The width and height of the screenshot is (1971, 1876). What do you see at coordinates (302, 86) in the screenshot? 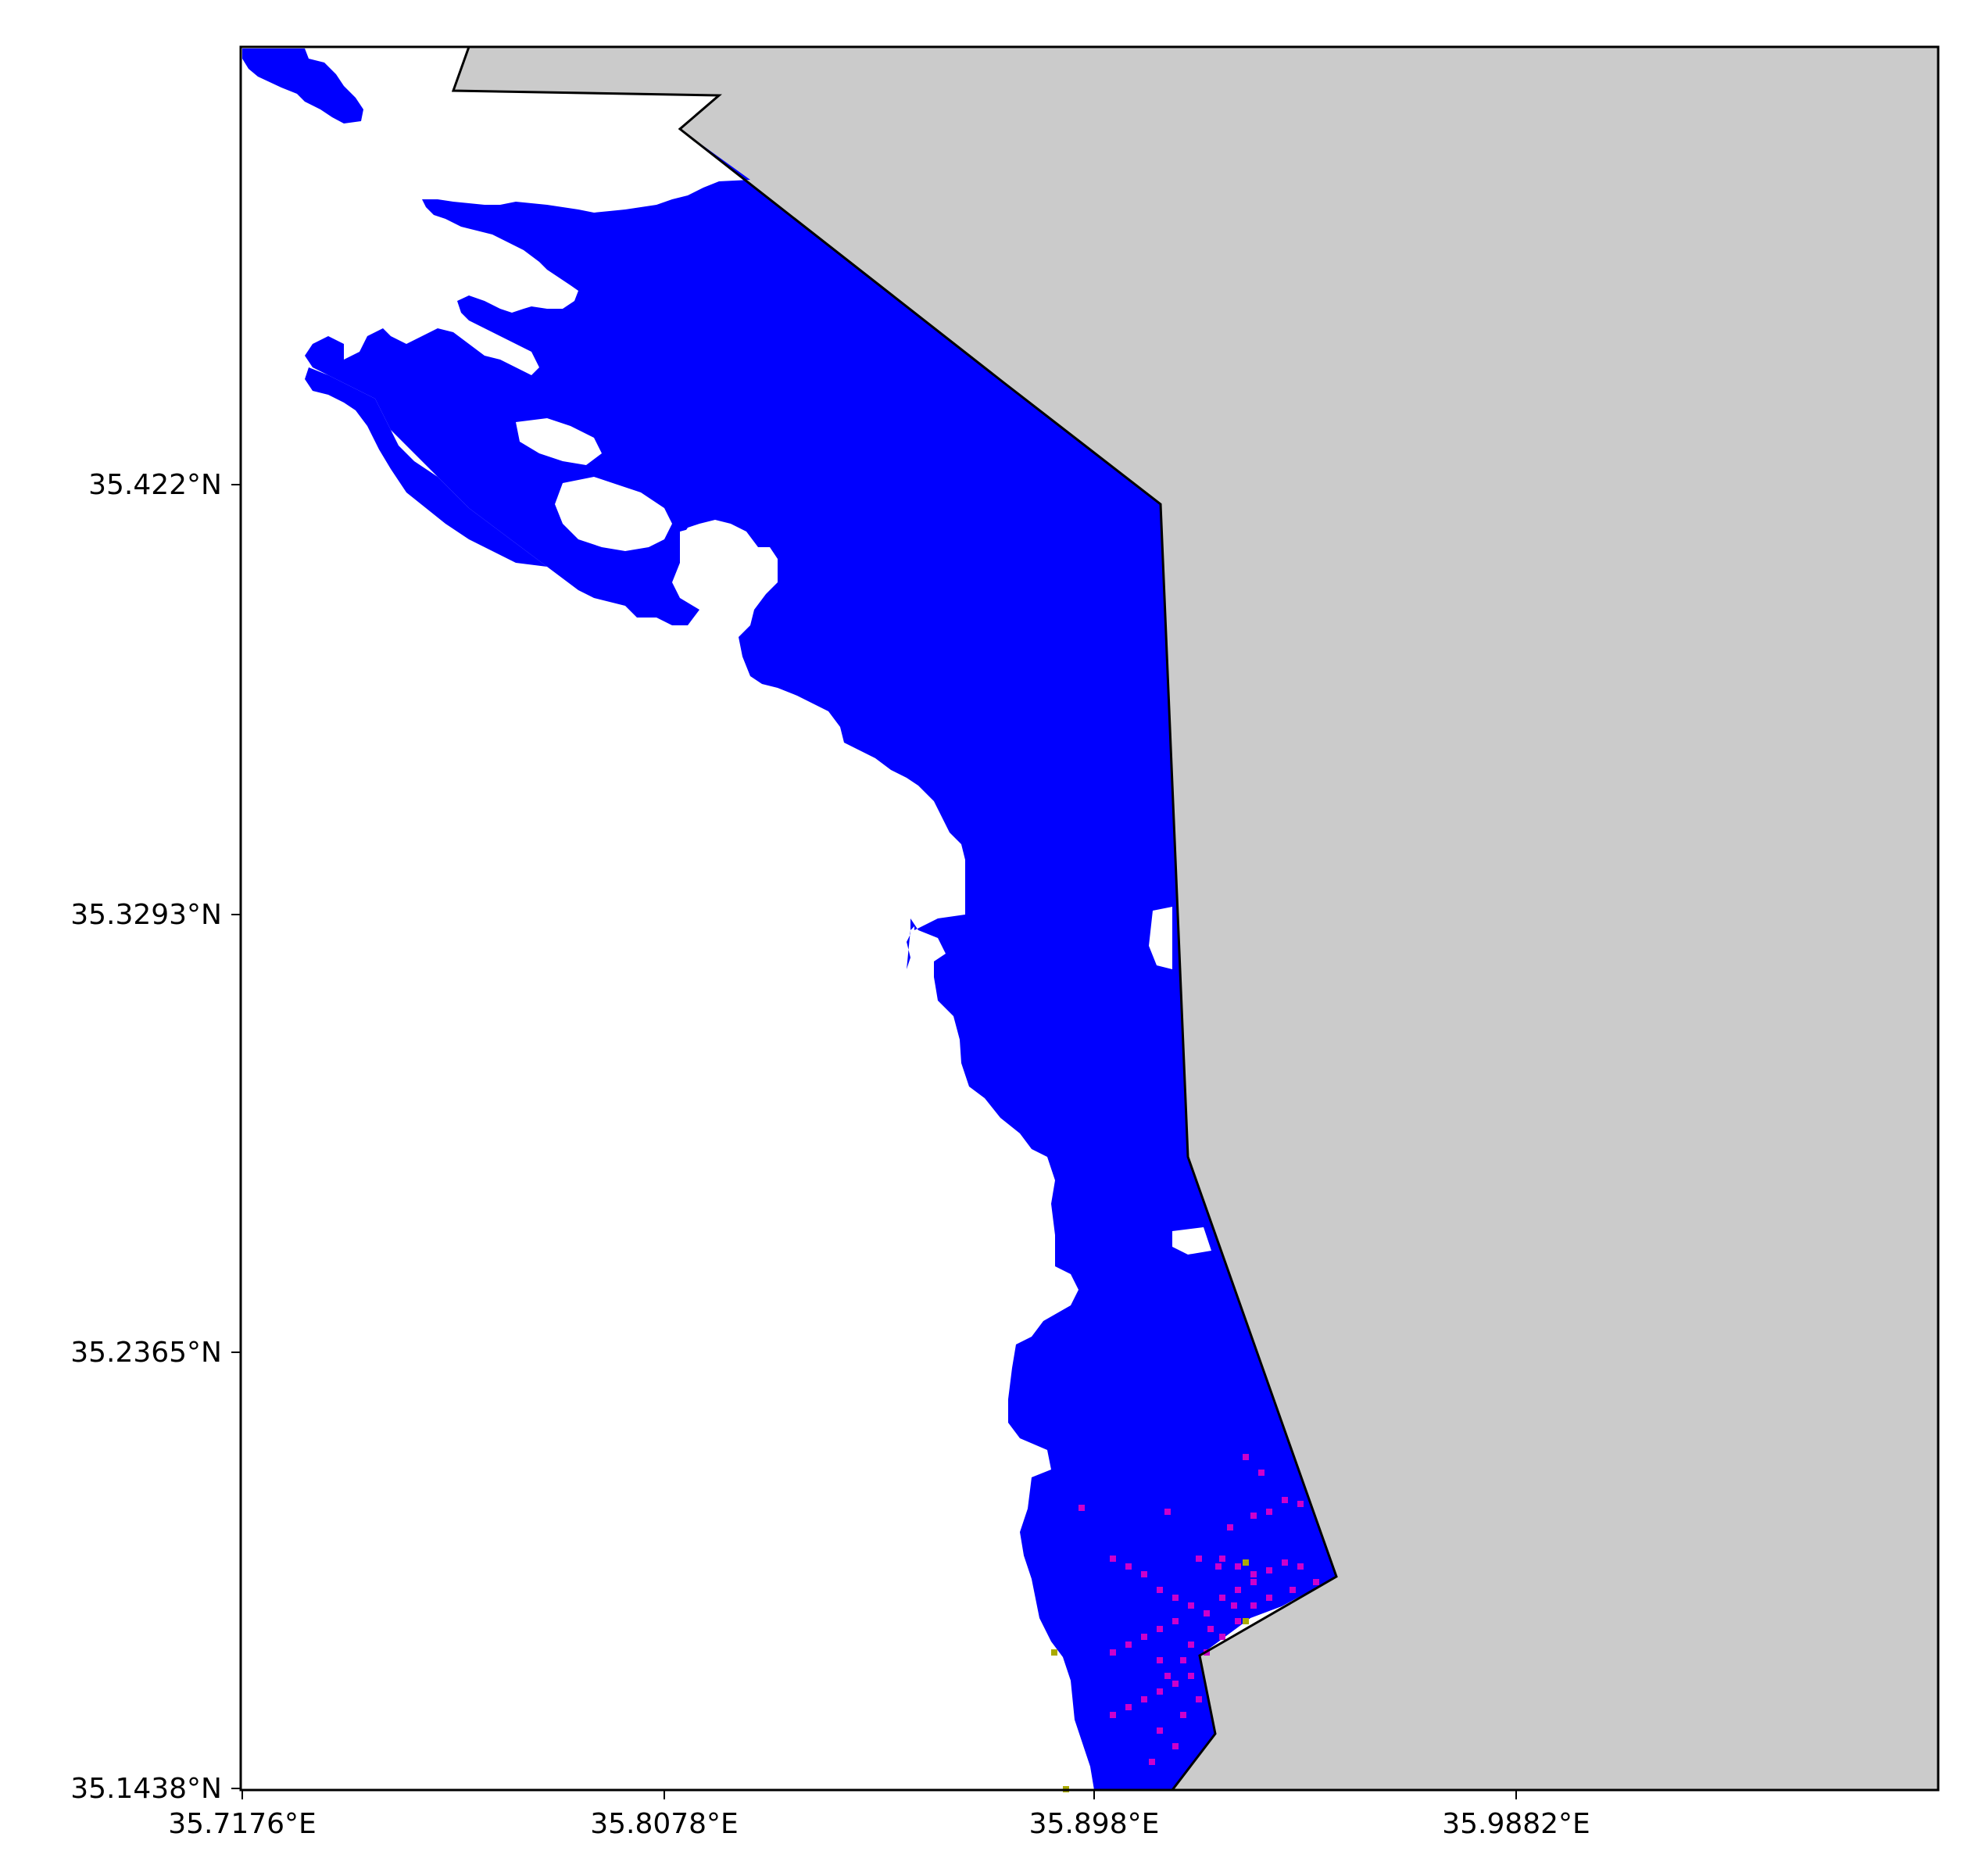
I see `water-bits-top` at bounding box center [302, 86].